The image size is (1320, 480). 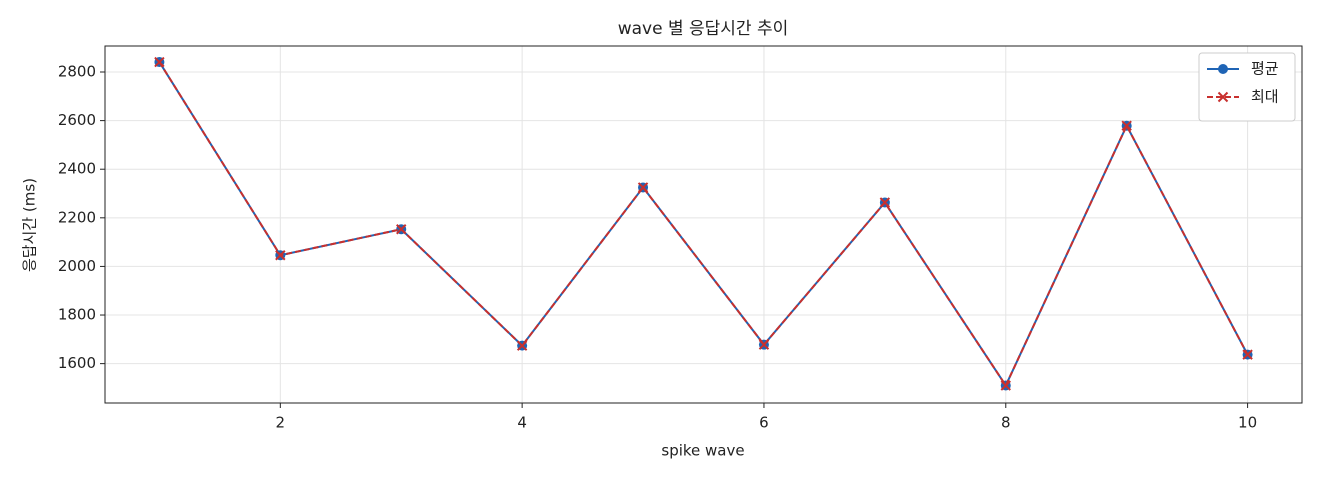 What do you see at coordinates (1265, 69) in the screenshot?
I see `legend-label: 평균` at bounding box center [1265, 69].